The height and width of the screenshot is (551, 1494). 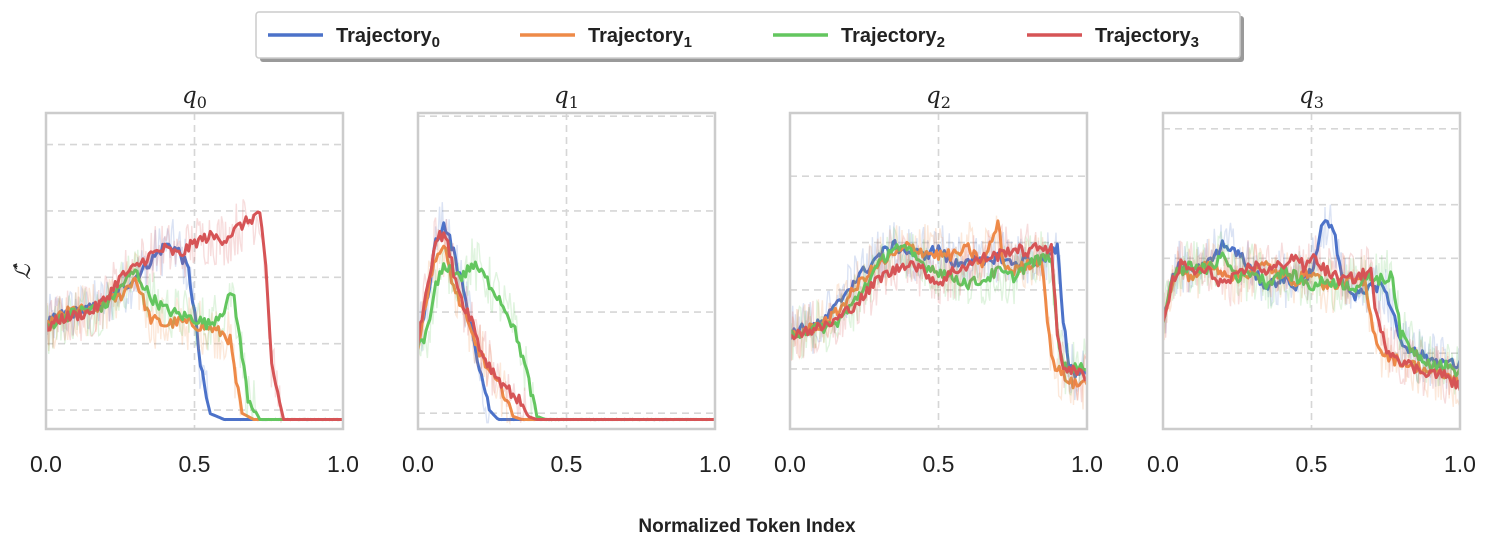 What do you see at coordinates (747, 526) in the screenshot?
I see `x-axis-label: Normalized Token Index` at bounding box center [747, 526].